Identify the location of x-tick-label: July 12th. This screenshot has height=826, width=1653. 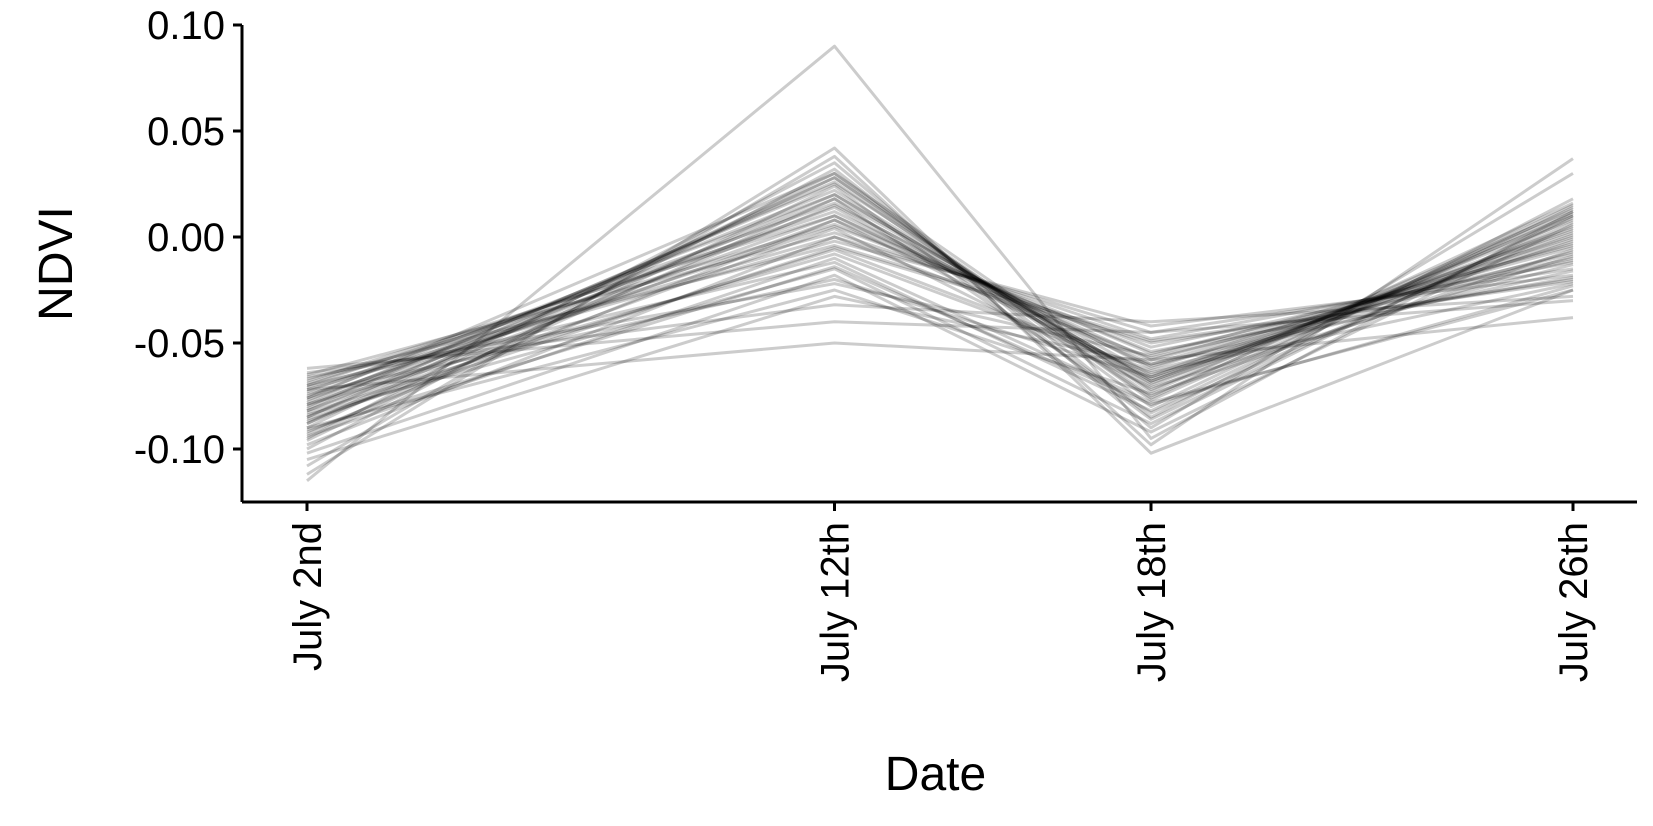
(836, 602).